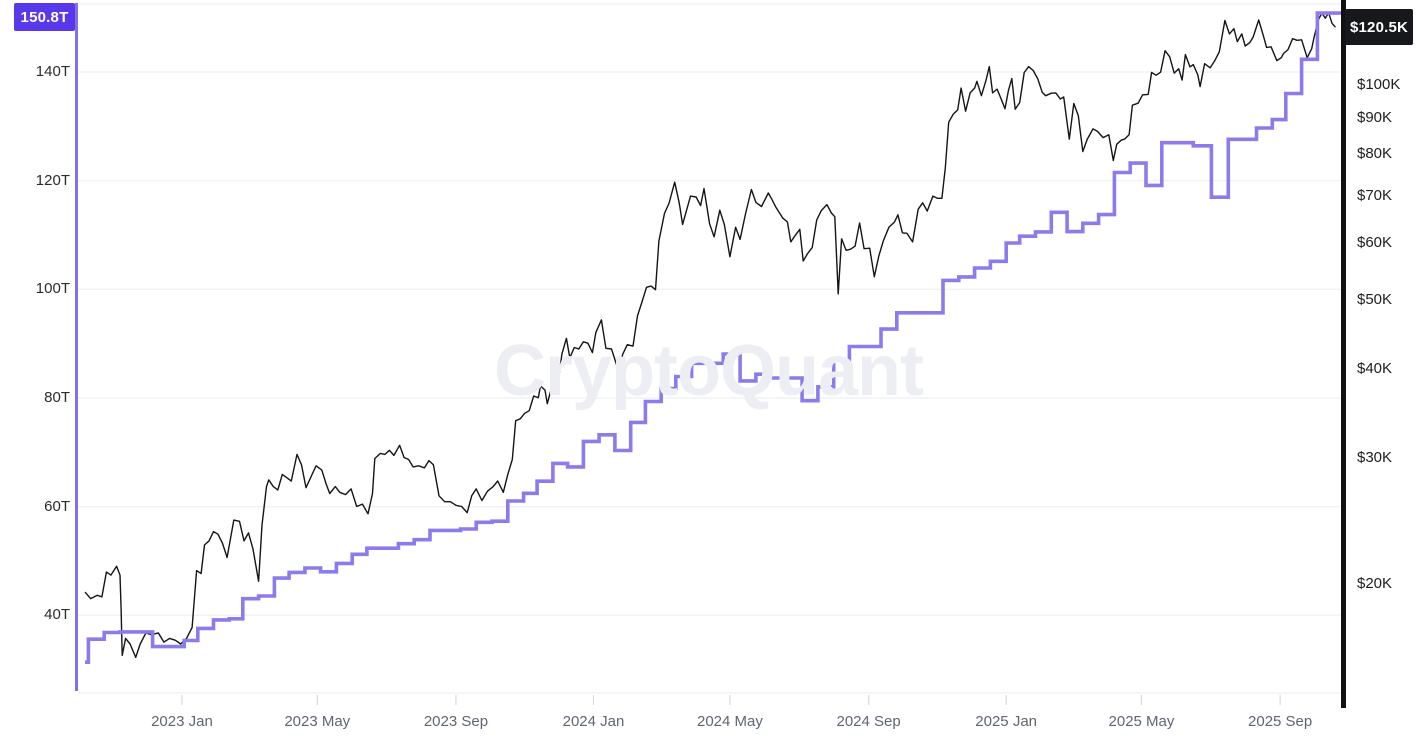 The height and width of the screenshot is (739, 1419). What do you see at coordinates (1379, 84) in the screenshot?
I see `right-axis-tick-label: $100K` at bounding box center [1379, 84].